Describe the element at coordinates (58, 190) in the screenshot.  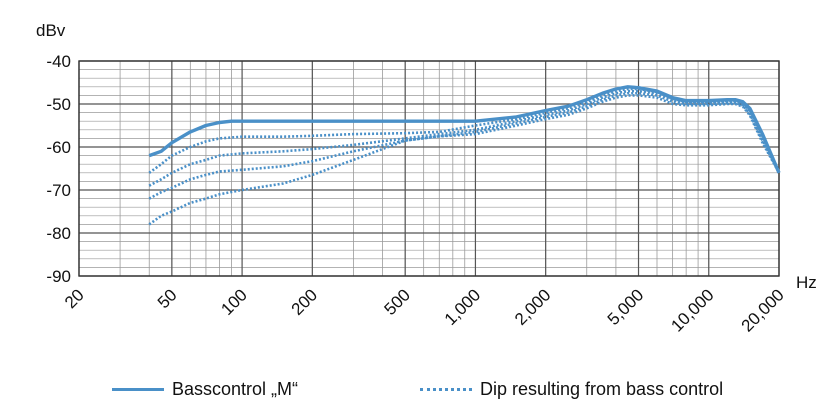
I see `y-tick-label: -70` at that location.